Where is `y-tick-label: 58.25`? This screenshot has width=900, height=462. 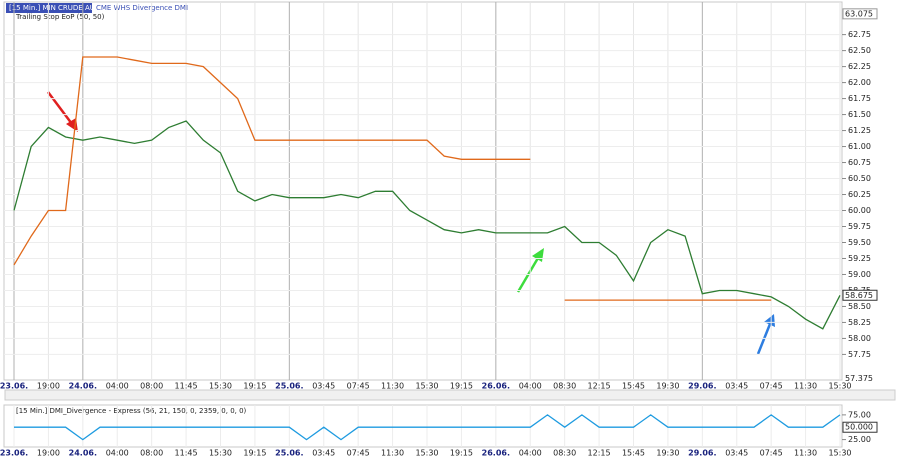
y-tick-label: 58.25 is located at coordinates (859, 322).